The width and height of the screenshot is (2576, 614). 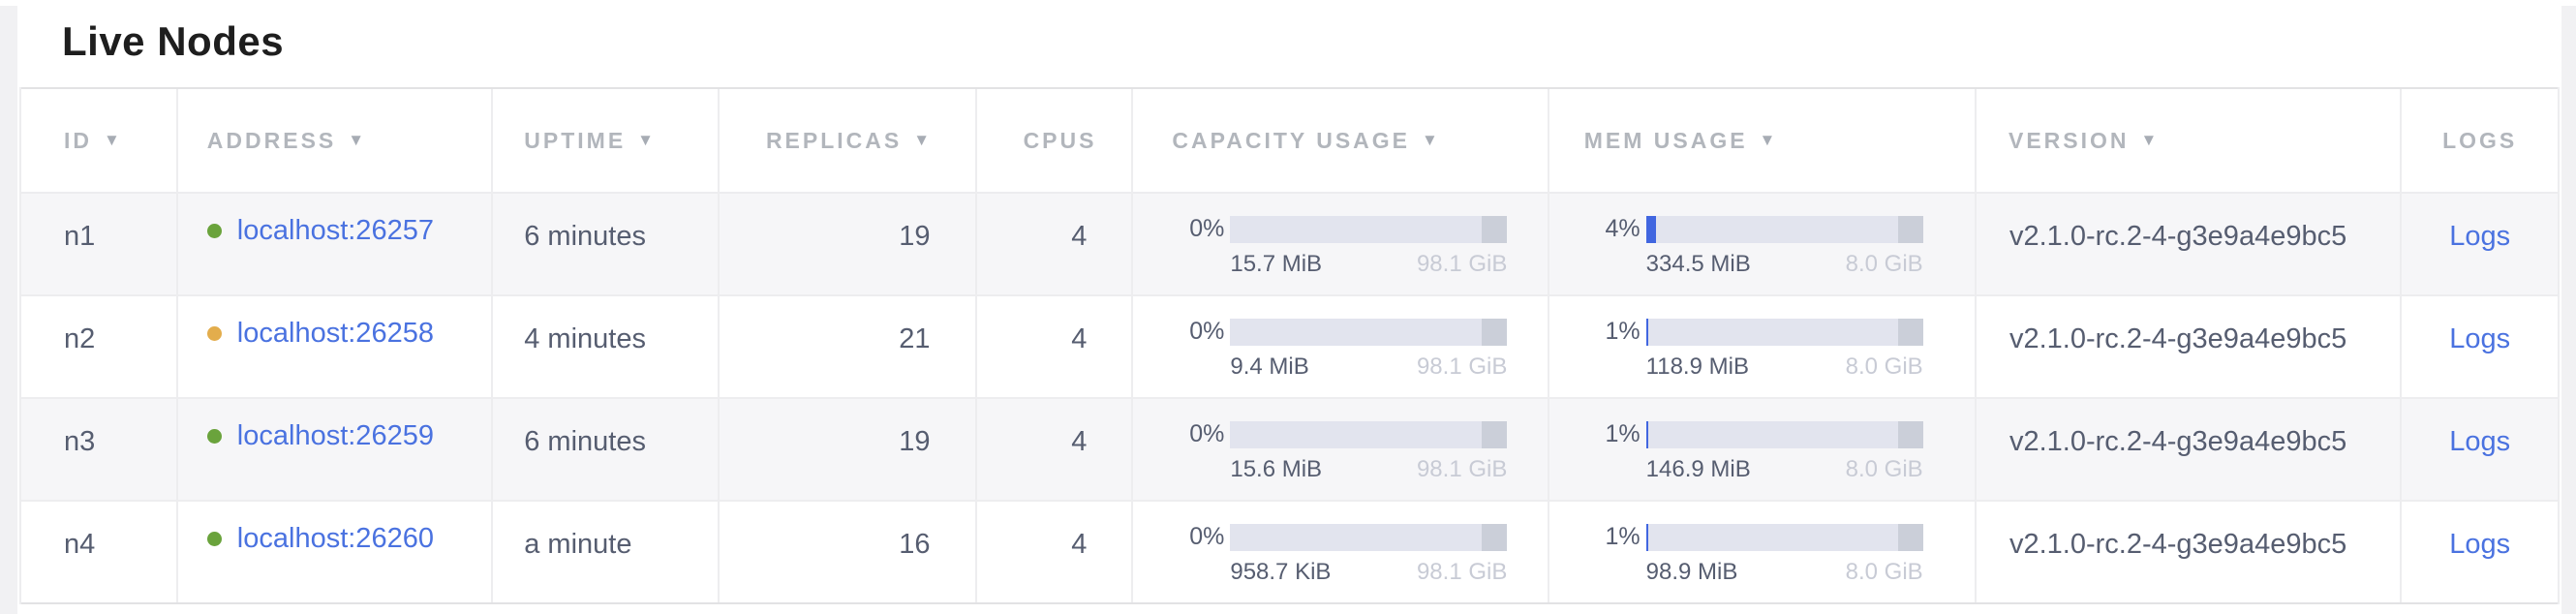 I want to click on capacity-used-value: 15.7 MiB, so click(x=1276, y=264).